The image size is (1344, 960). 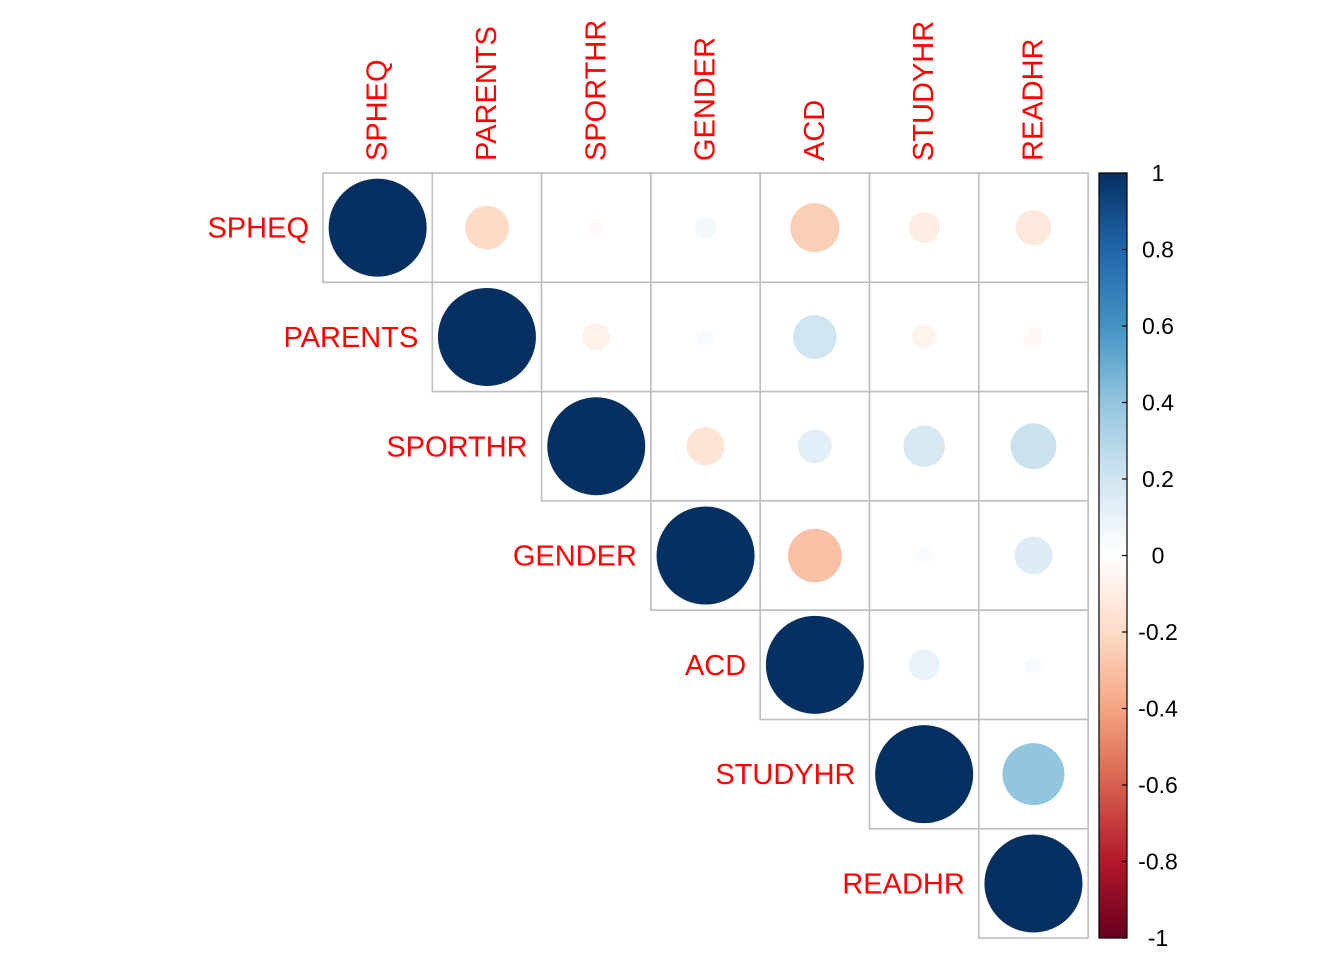 What do you see at coordinates (596, 90) in the screenshot?
I see `column-label: SPORTHR` at bounding box center [596, 90].